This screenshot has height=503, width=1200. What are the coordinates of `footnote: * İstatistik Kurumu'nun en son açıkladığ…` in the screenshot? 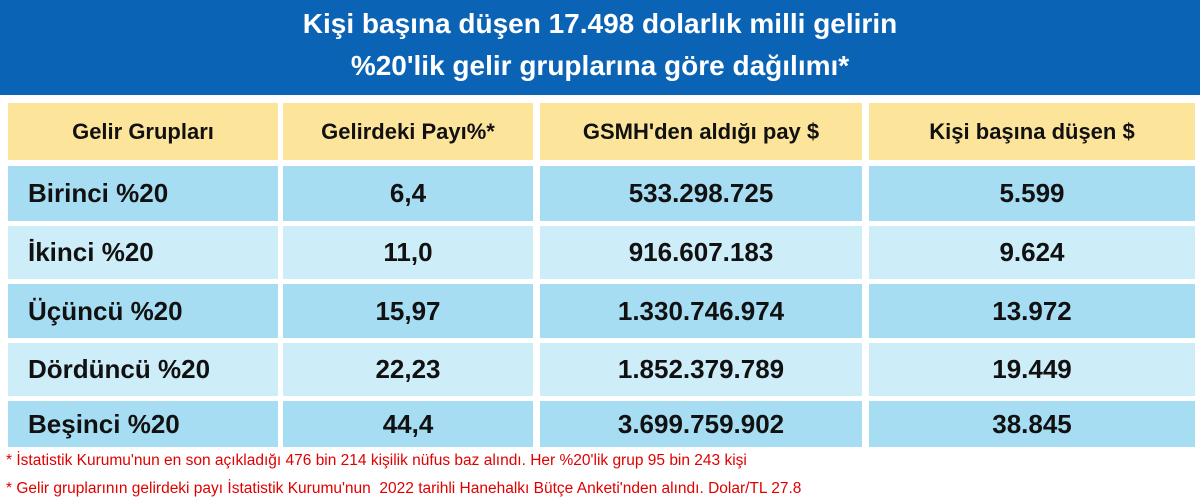 It's located at (376, 460).